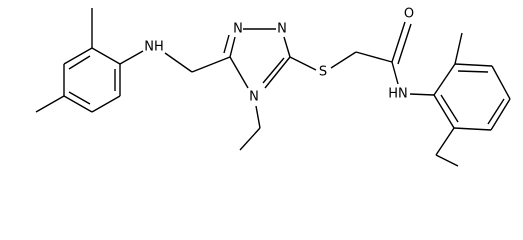 The height and width of the screenshot is (240, 523). What do you see at coordinates (409, 14) in the screenshot?
I see `atom-label: O` at bounding box center [409, 14].